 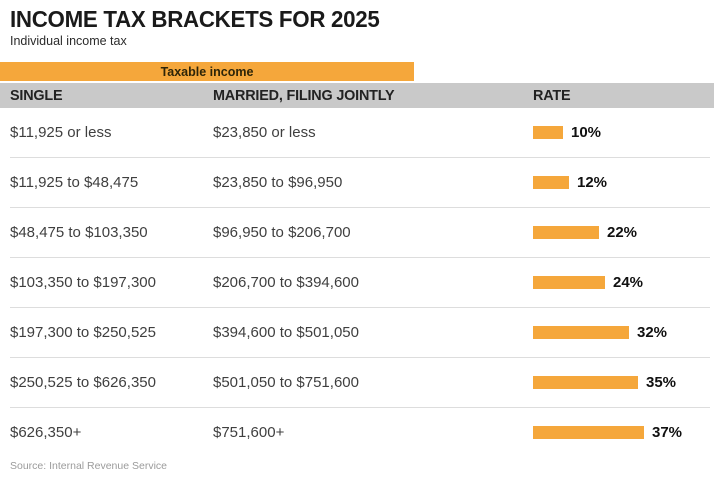 What do you see at coordinates (282, 232) in the screenshot?
I see `married-bracket-value: $96,950 to $206,700` at bounding box center [282, 232].